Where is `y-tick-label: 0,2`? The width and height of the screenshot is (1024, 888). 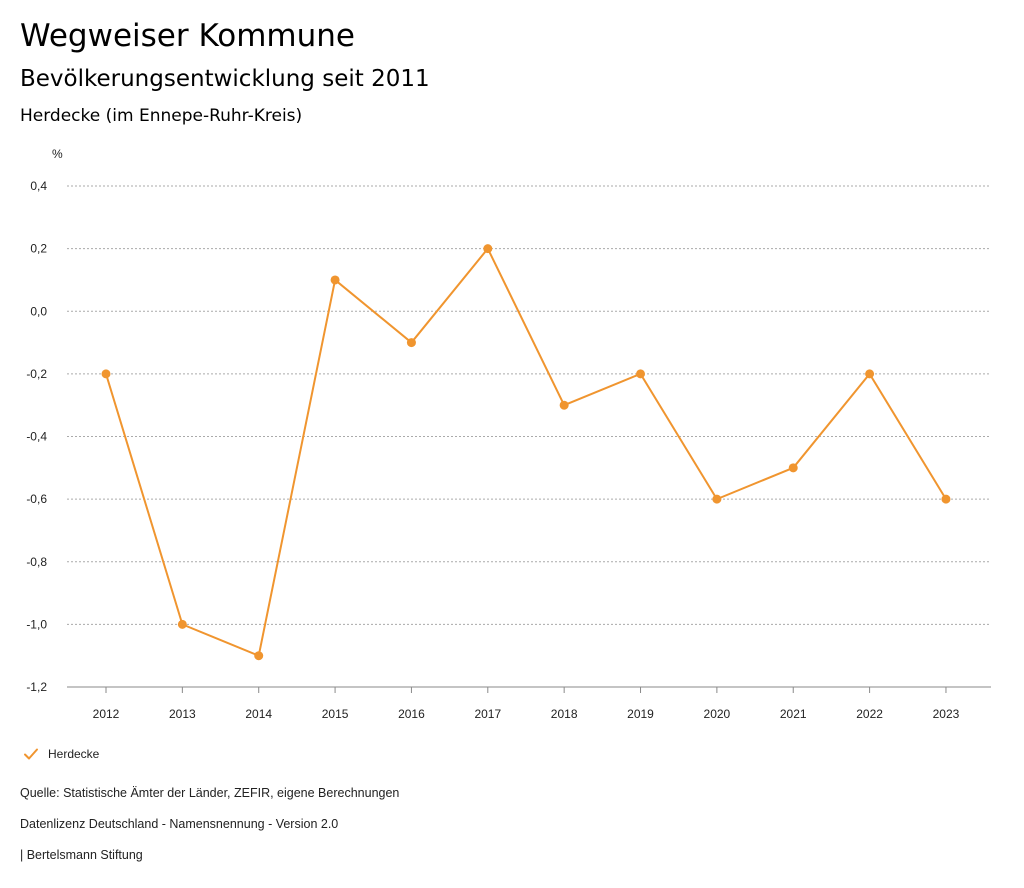 y-tick-label: 0,2 is located at coordinates (38, 249).